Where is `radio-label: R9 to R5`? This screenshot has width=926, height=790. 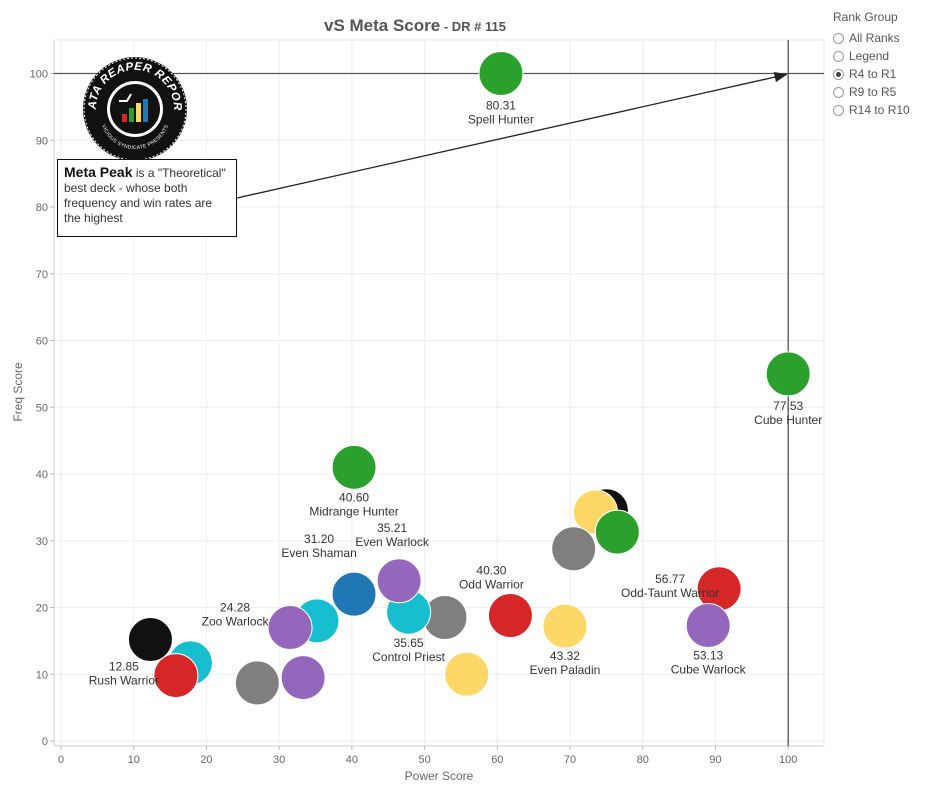 radio-label: R9 to R5 is located at coordinates (873, 92).